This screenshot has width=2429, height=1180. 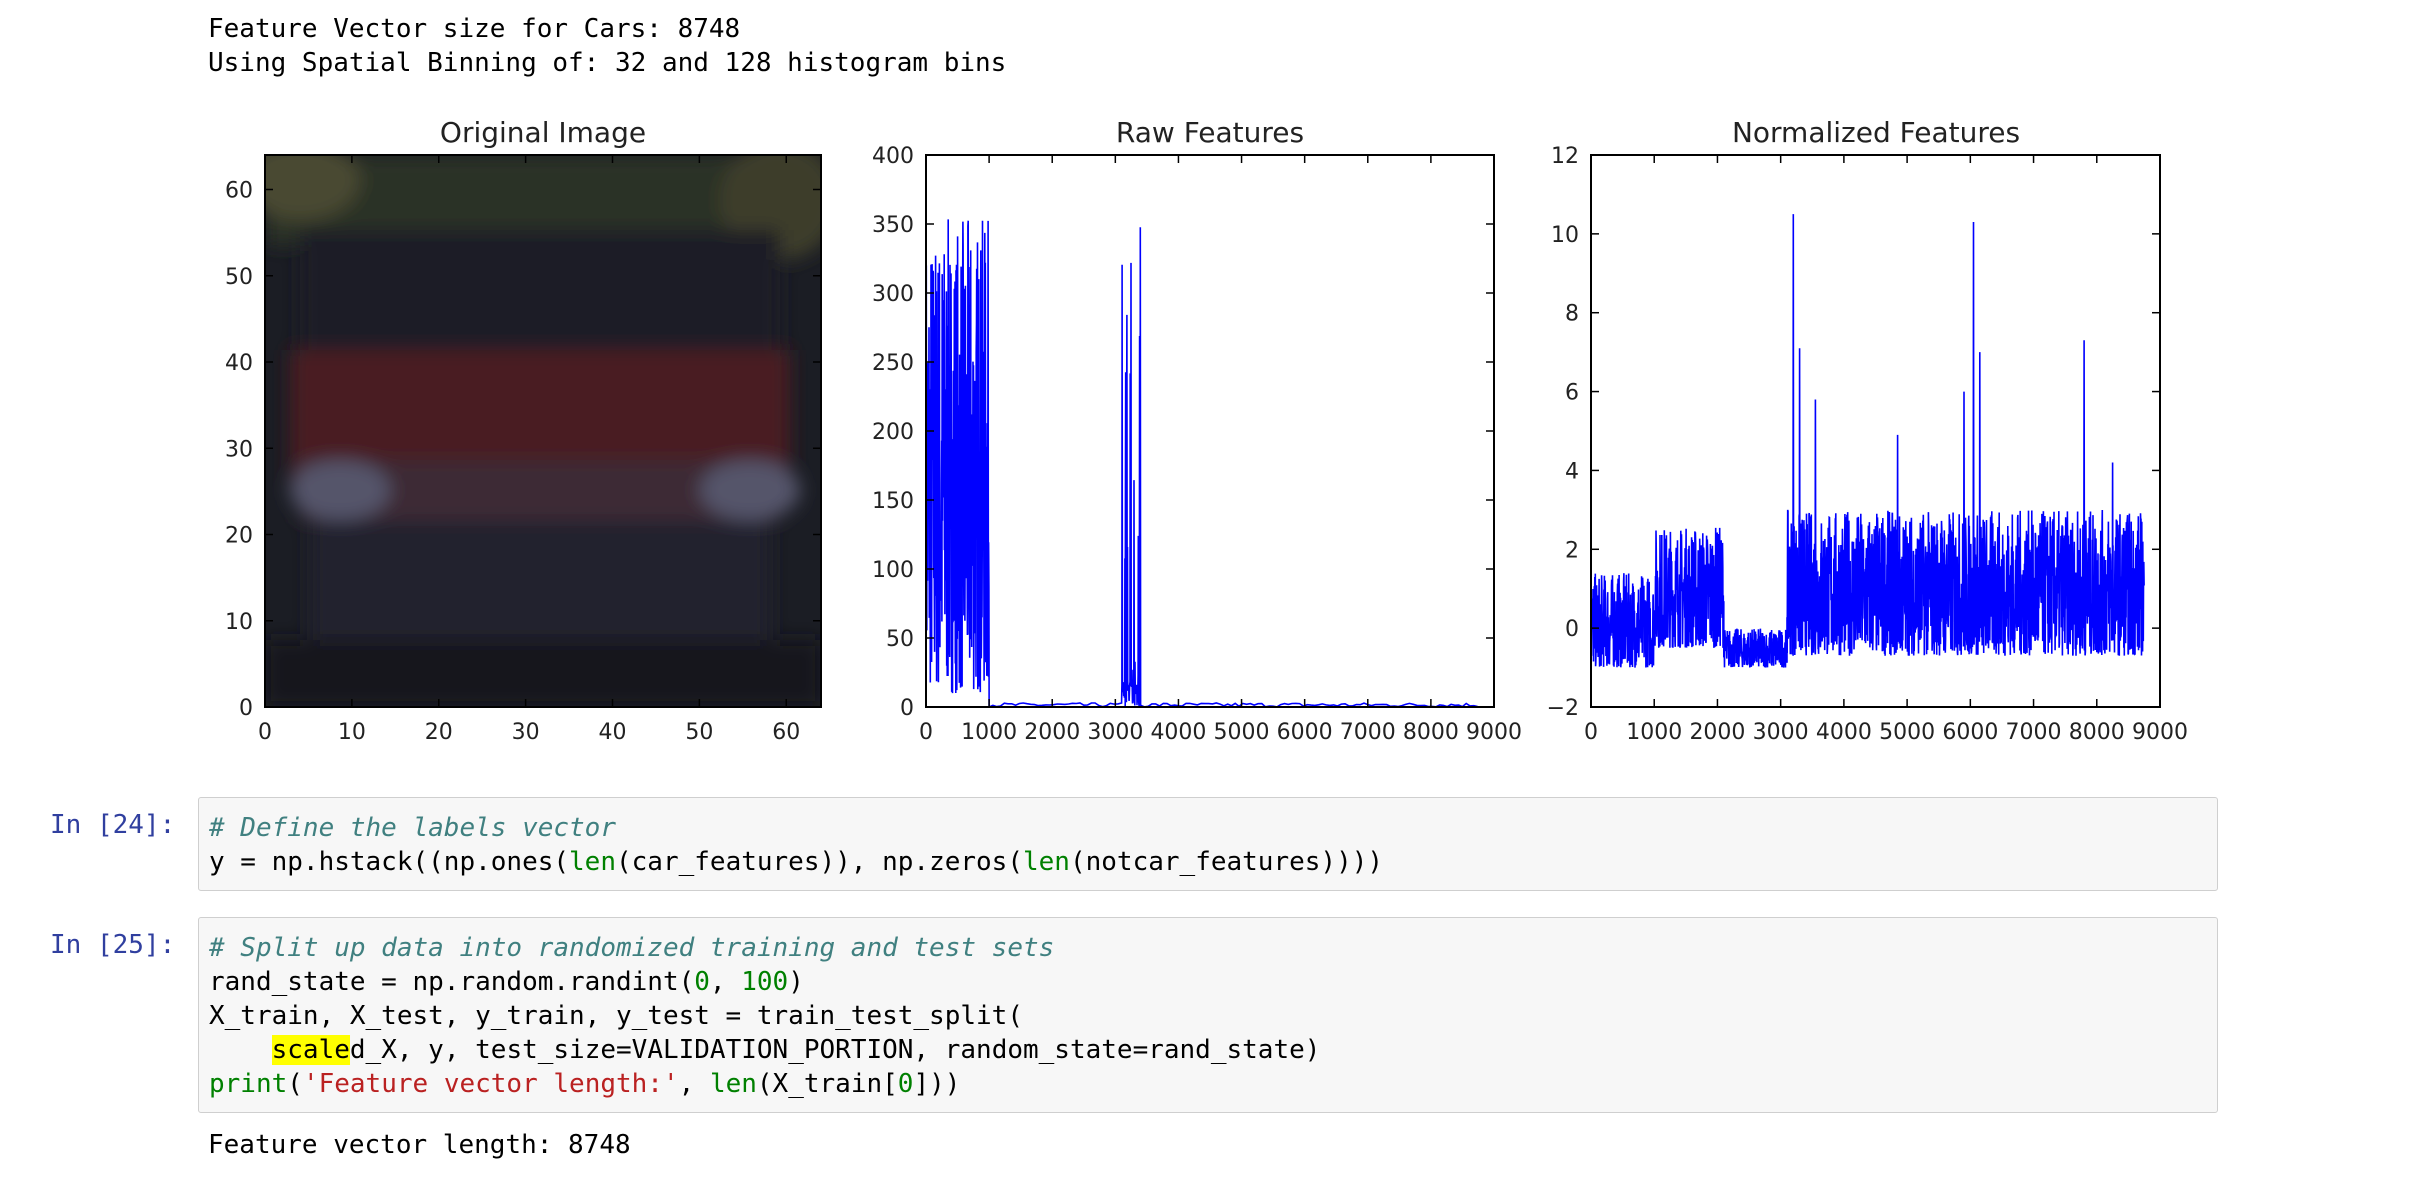 What do you see at coordinates (1431, 732) in the screenshot?
I see `raw-x-tick-label: 8000` at bounding box center [1431, 732].